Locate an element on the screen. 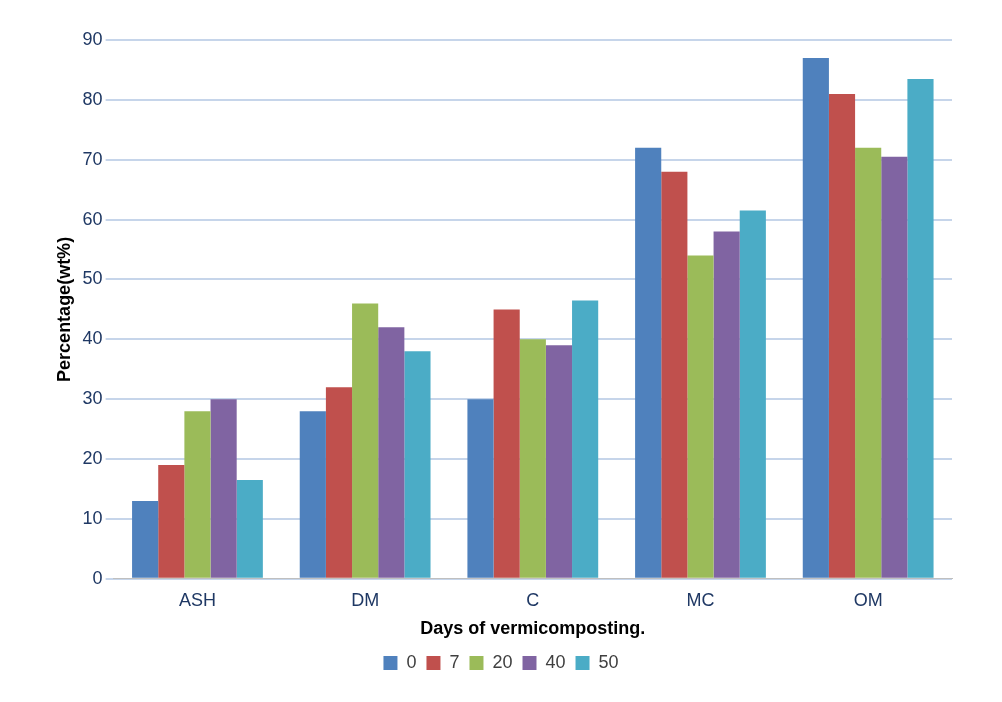  y-tick-label: 30 is located at coordinates (92, 398).